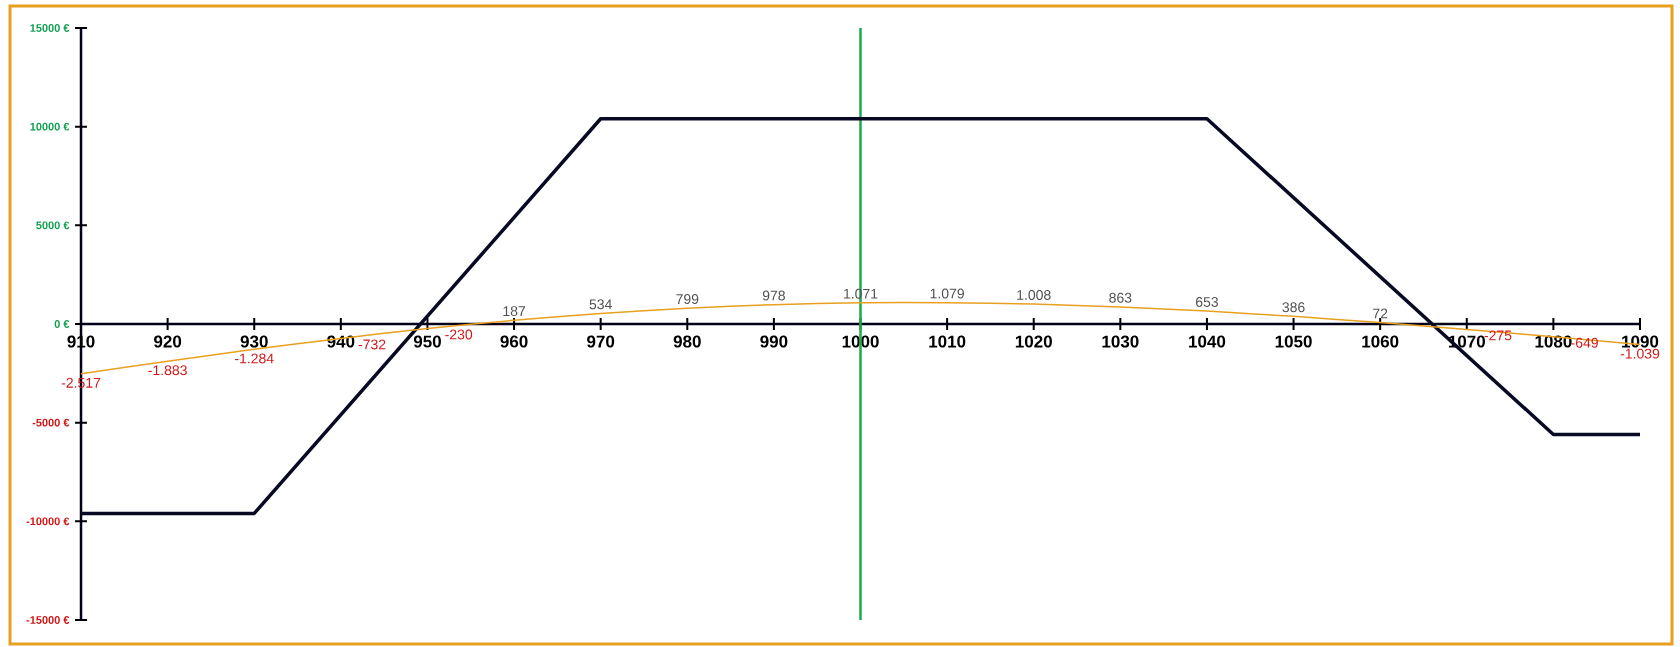 This screenshot has width=1680, height=647. Describe the element at coordinates (62, 324) in the screenshot. I see `y-tick-label: 0 €` at that location.